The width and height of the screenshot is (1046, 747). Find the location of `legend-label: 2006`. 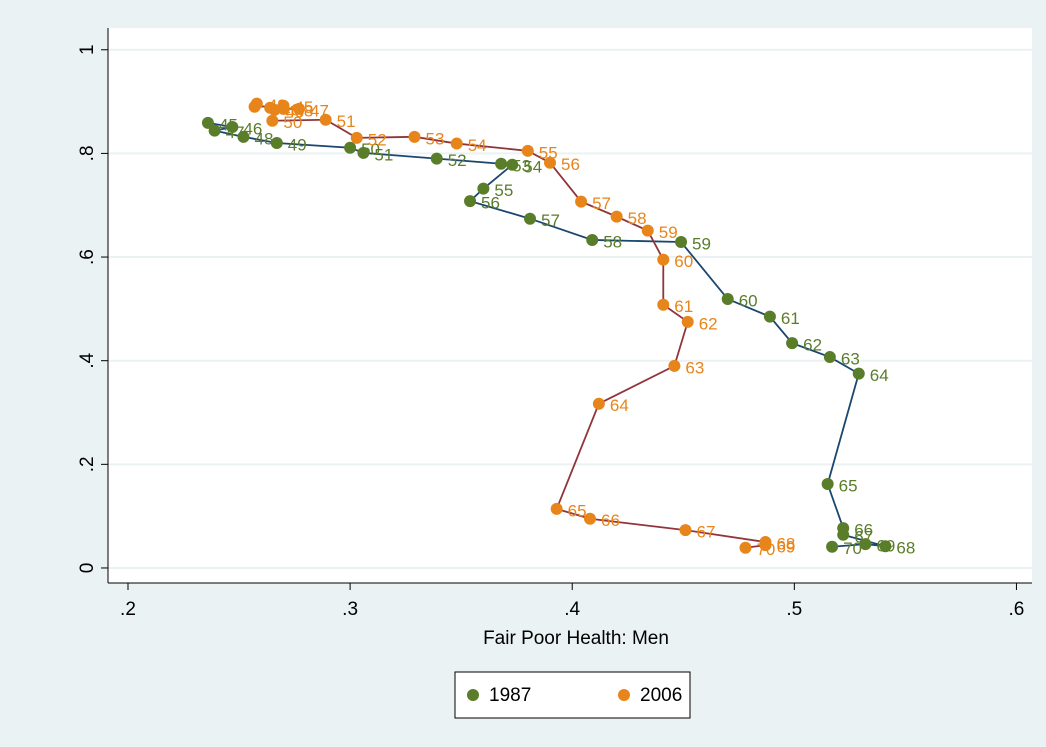

legend-label: 2006 is located at coordinates (661, 695).